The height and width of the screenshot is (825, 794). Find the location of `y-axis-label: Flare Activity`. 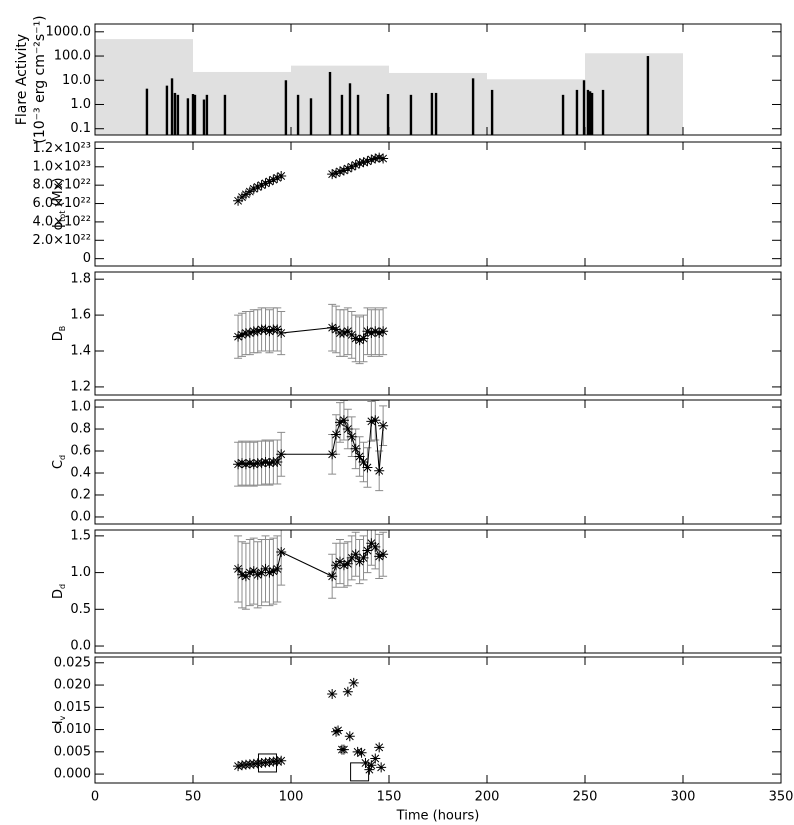

y-axis-label: Flare Activity is located at coordinates (22, 79).